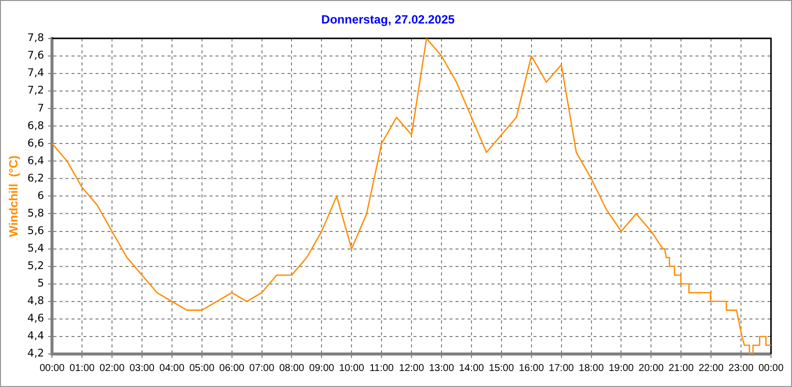 The height and width of the screenshot is (387, 792). Describe the element at coordinates (711, 368) in the screenshot. I see `x-tick-label: 22:00` at that location.